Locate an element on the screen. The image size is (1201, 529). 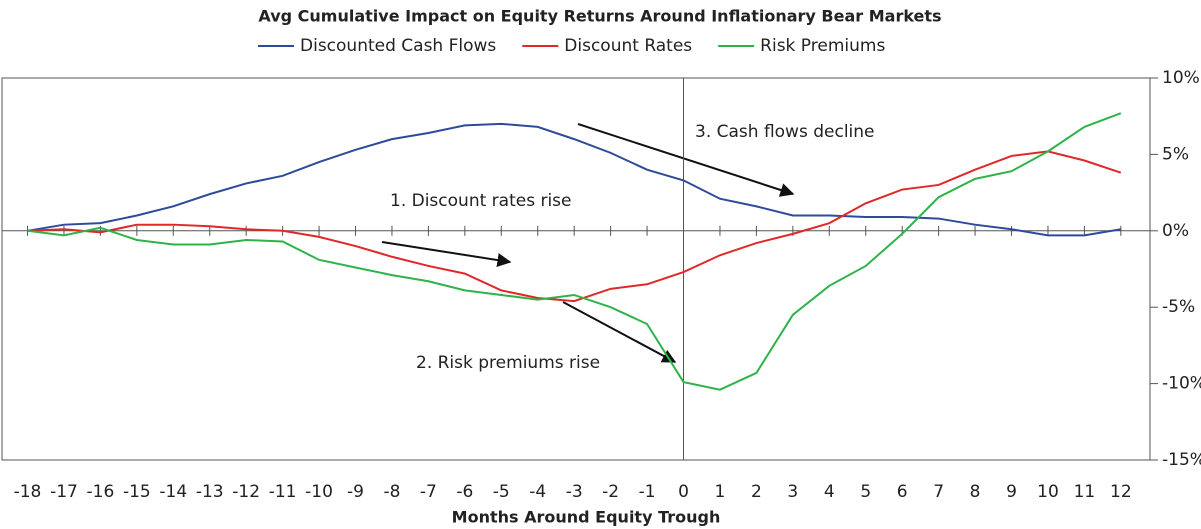
x-tick-label: 6 is located at coordinates (902, 492).